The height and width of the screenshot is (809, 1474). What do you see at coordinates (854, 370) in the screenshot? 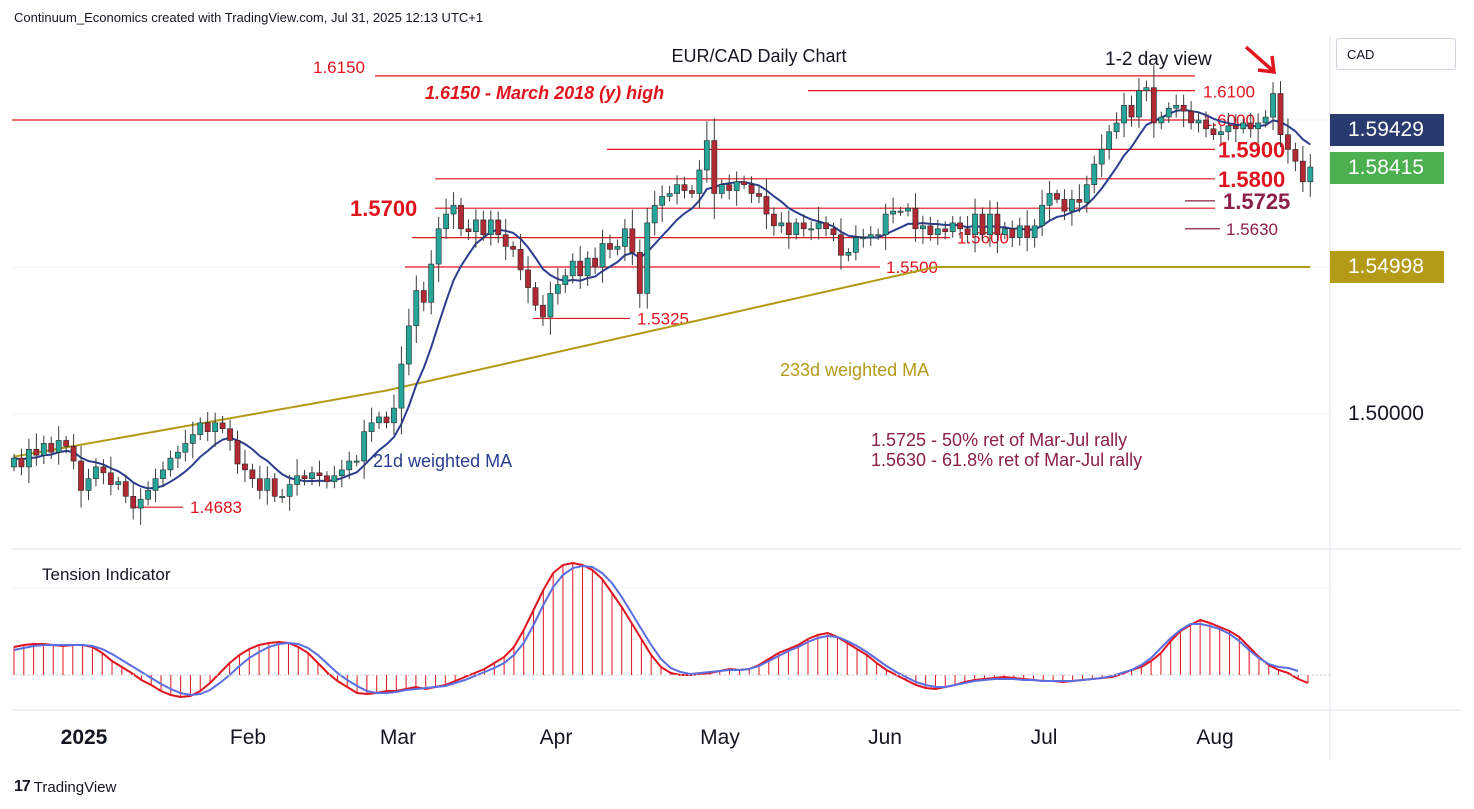
I see `annotation-ma233: 233d weighted MA` at bounding box center [854, 370].